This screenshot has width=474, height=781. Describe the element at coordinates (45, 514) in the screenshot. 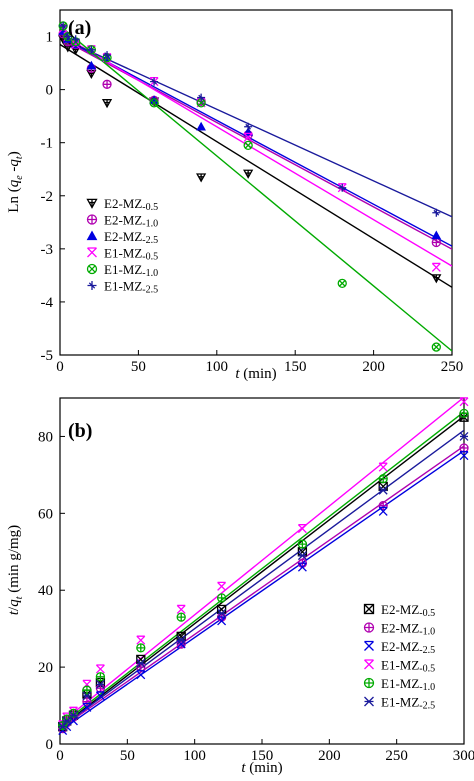

I see `y-tick-label: 60` at that location.